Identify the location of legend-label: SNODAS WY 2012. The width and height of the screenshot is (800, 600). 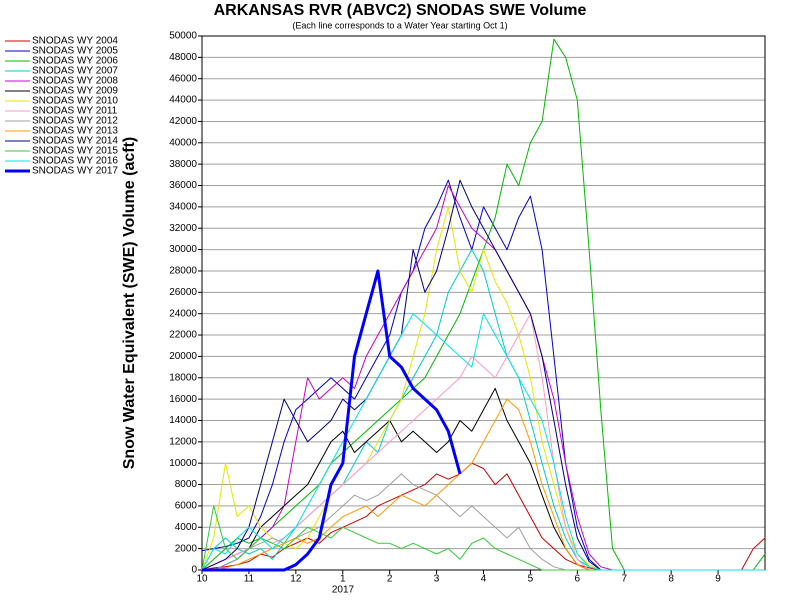
(75, 121).